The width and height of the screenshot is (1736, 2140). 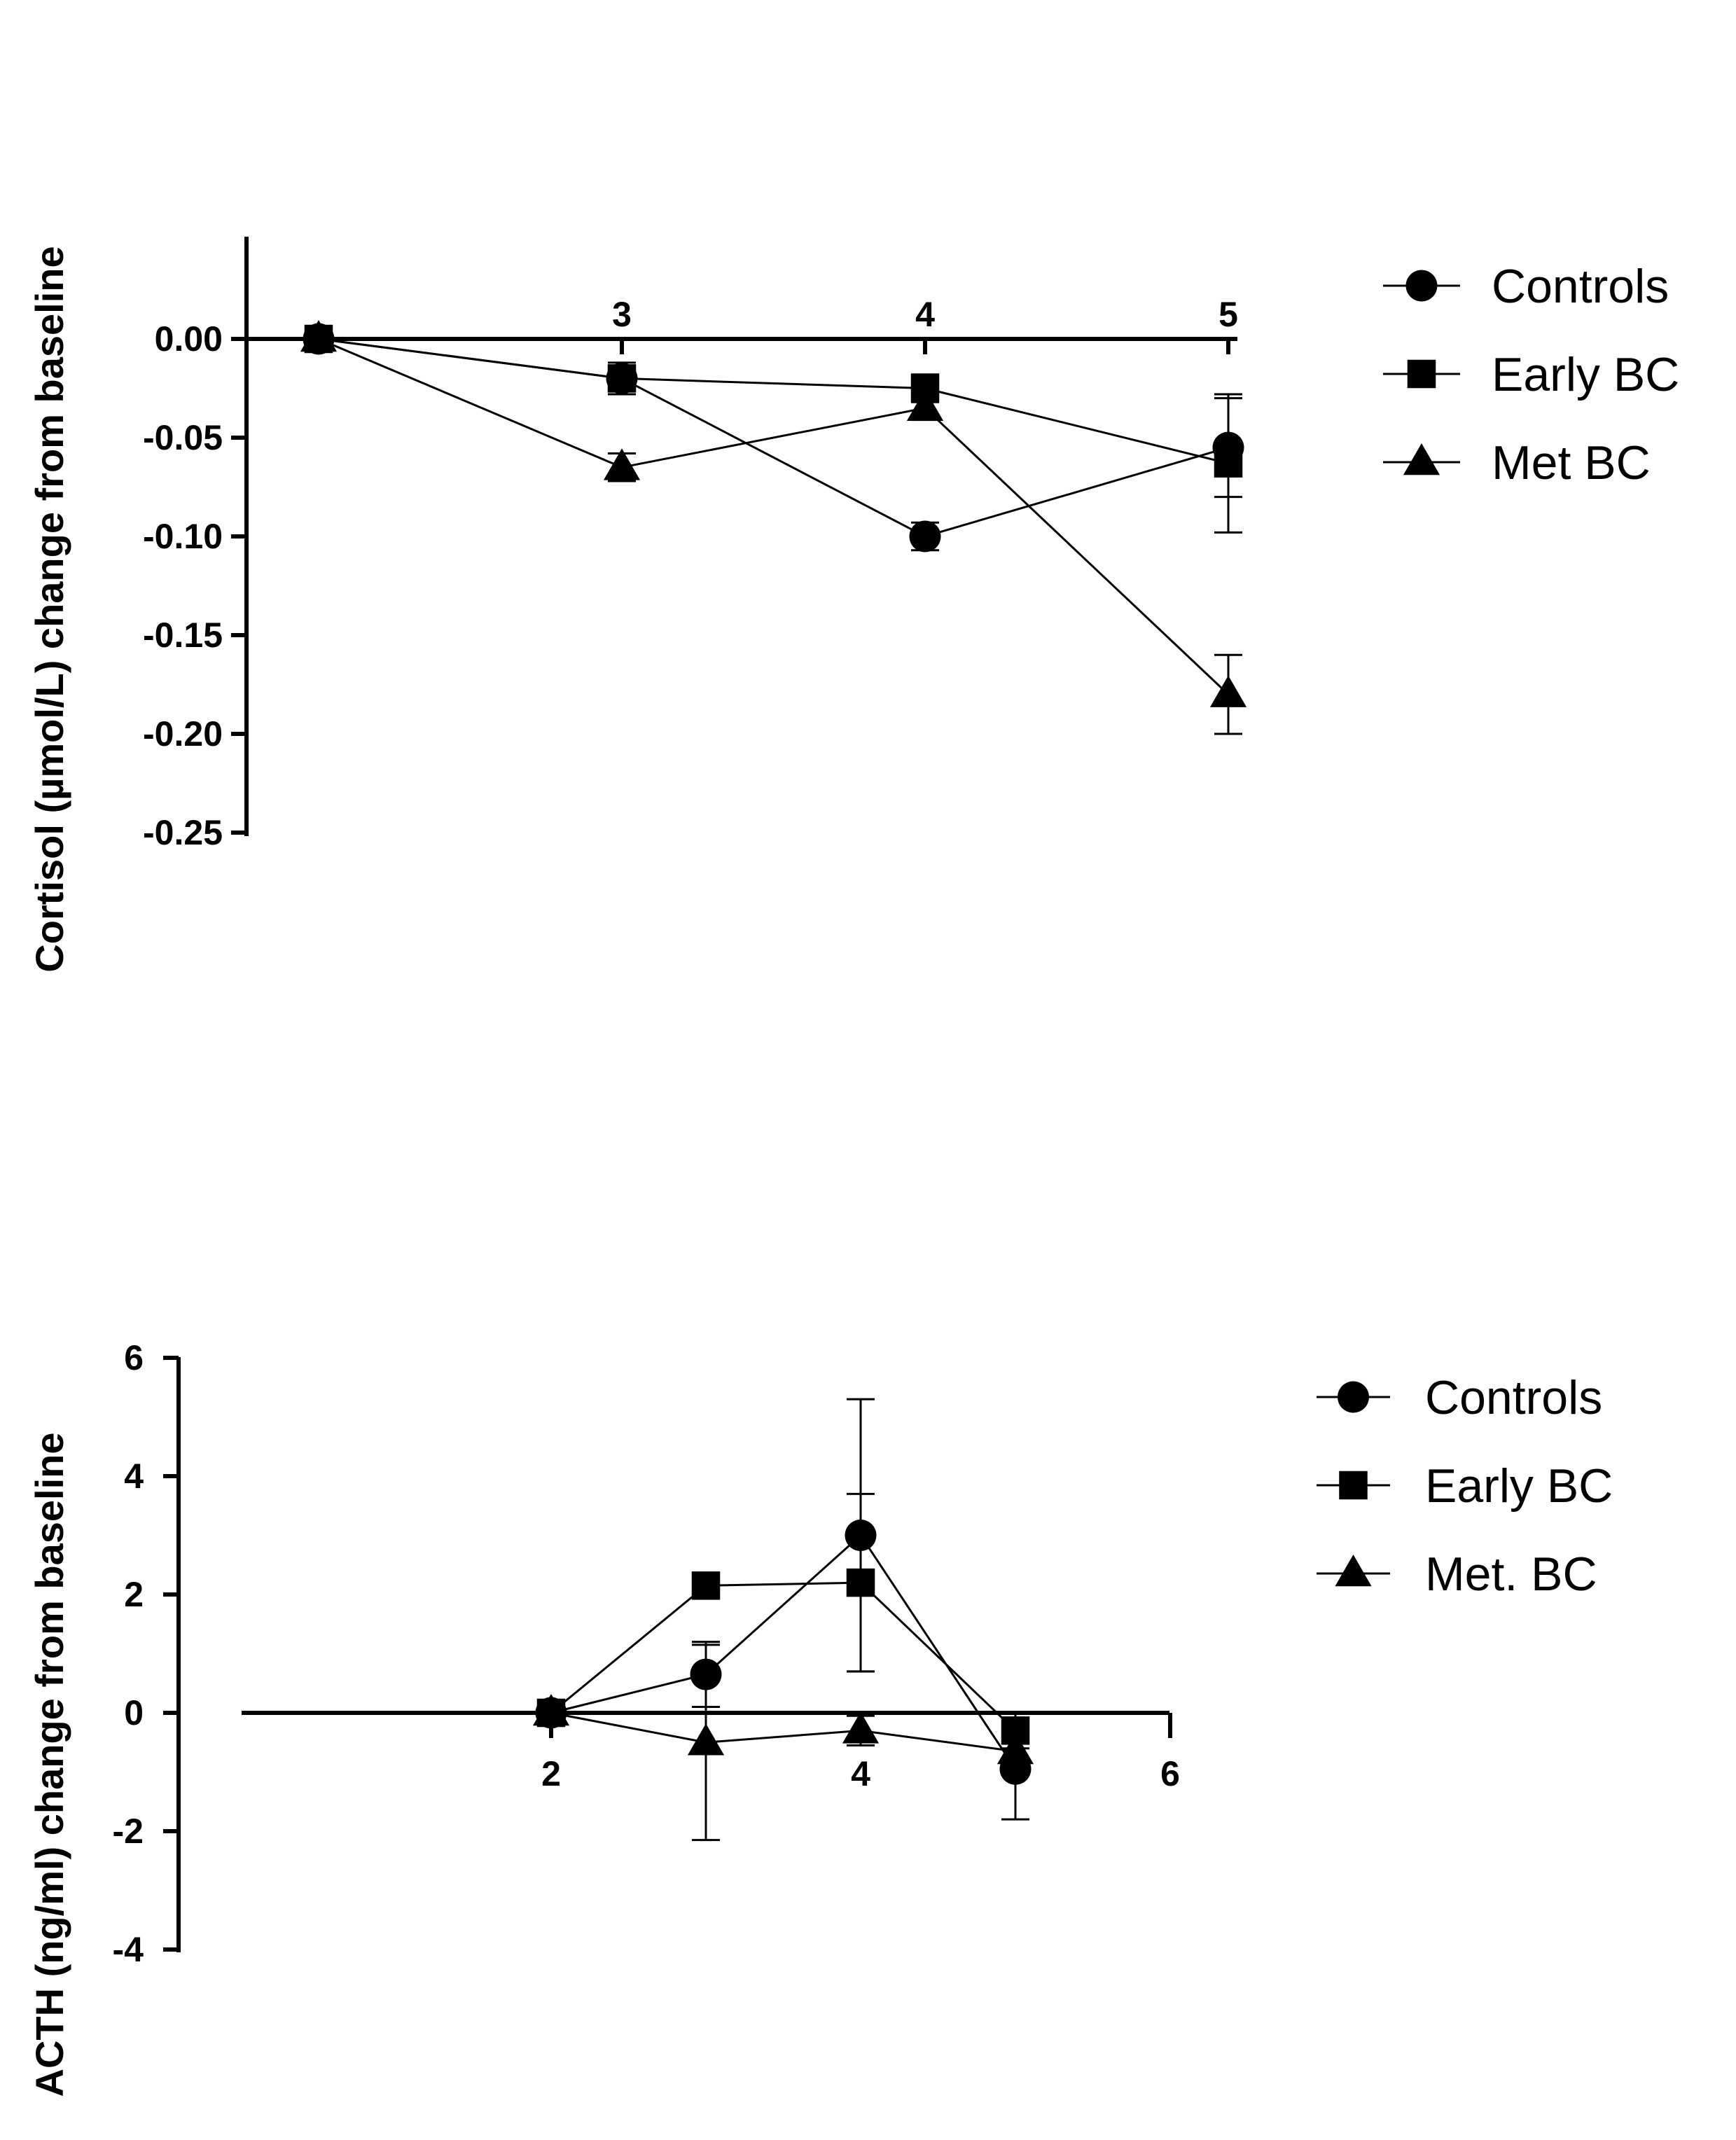 What do you see at coordinates (1170, 1773) in the screenshot?
I see `x-tick-label: 6` at bounding box center [1170, 1773].